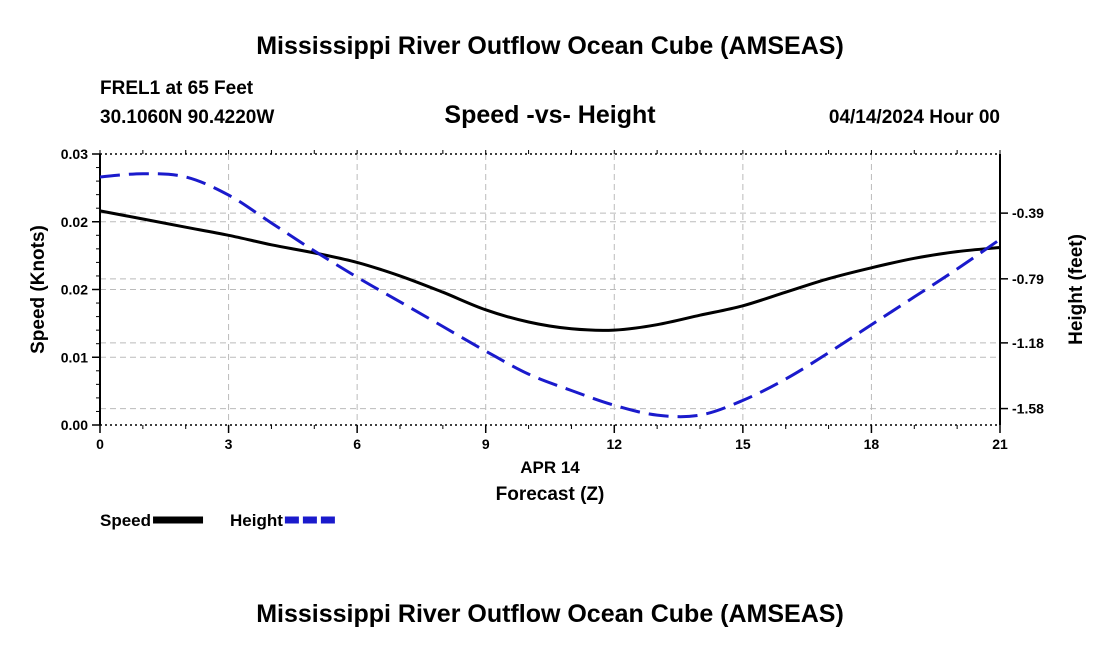 Image resolution: width=1100 pixels, height=650 pixels. What do you see at coordinates (1028, 409) in the screenshot?
I see `right-tick-label: -1.58` at bounding box center [1028, 409].